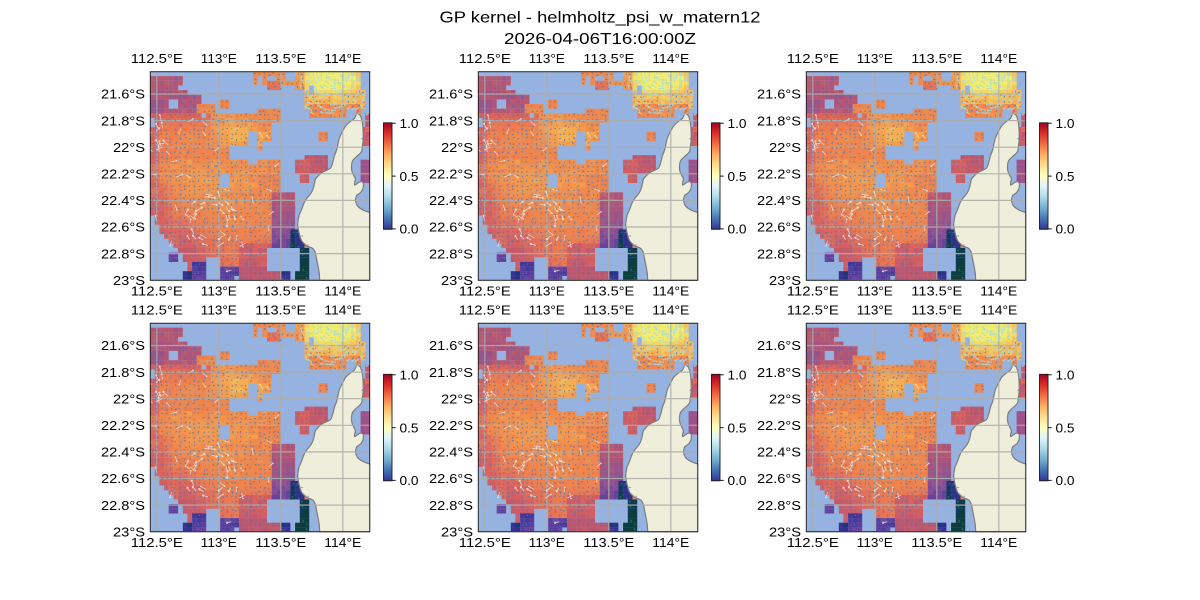  I want to click on svg-text:GP kernel - helmholtz_psi_w_ma: GP kernel - helmholtz_psi_w_matern12, so click(600, 18).